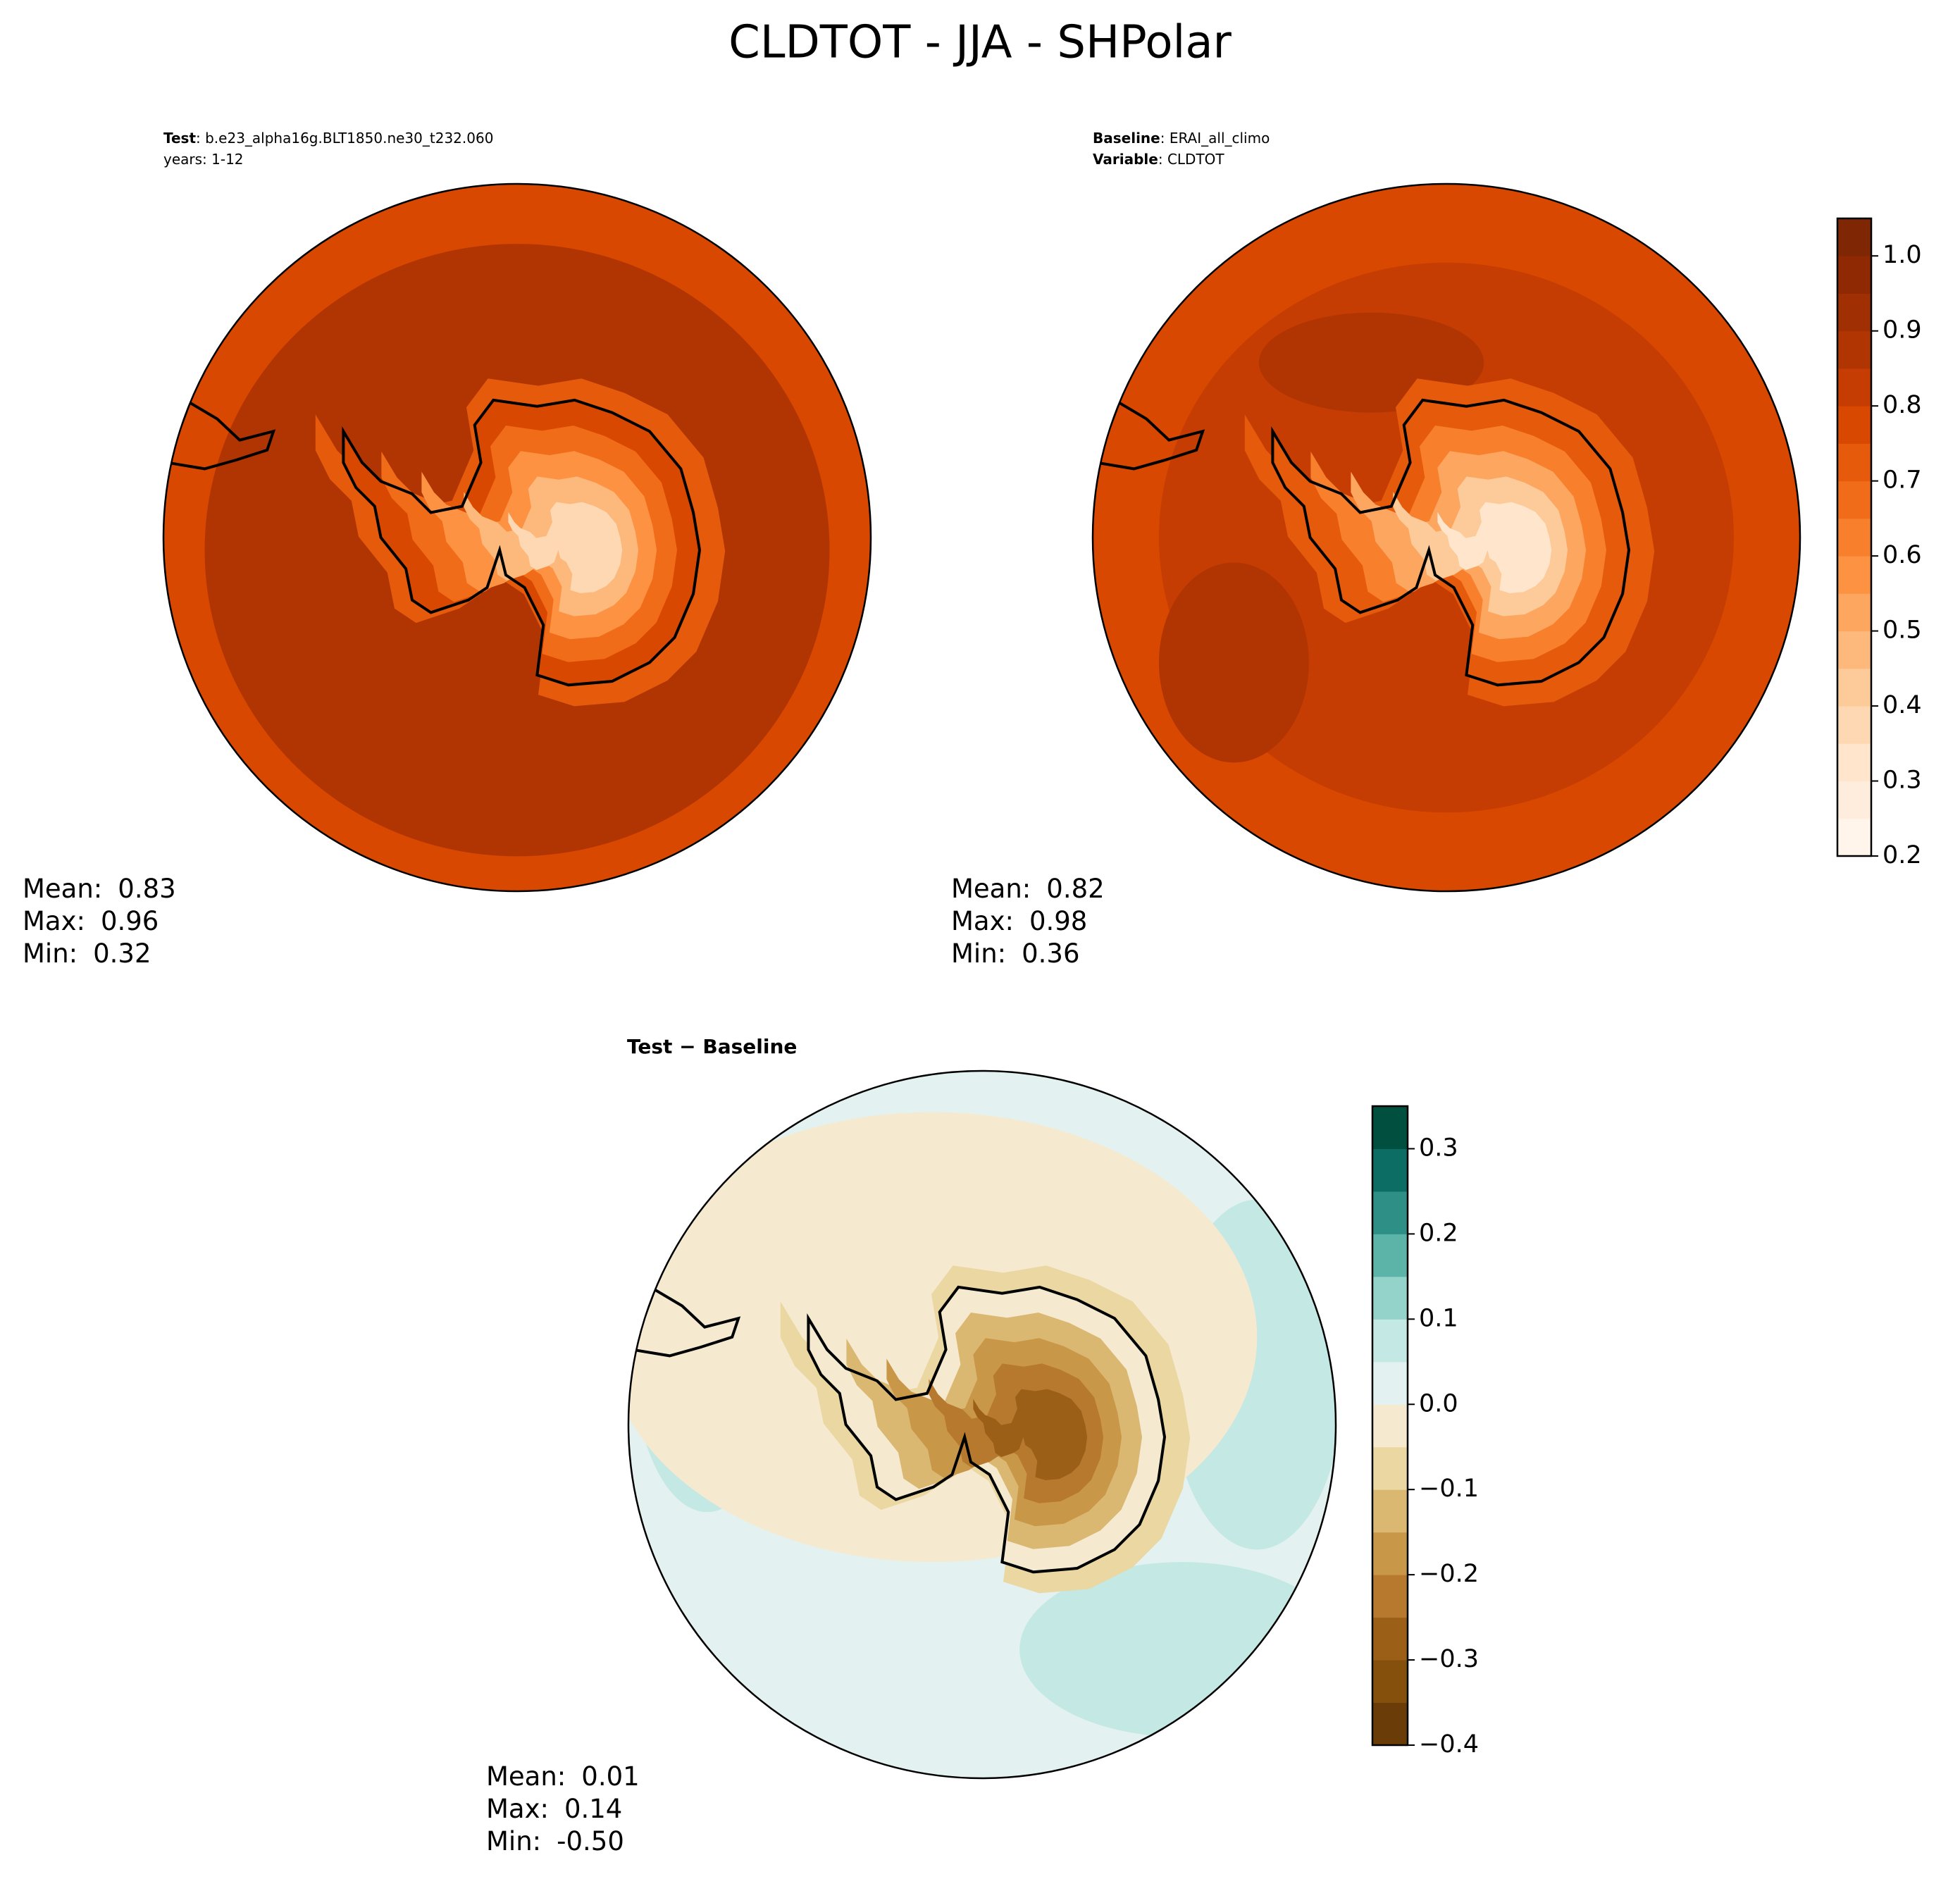 Image resolution: width=1960 pixels, height=1879 pixels. I want to click on colorbar-tick-label: 0.4, so click(1903, 705).